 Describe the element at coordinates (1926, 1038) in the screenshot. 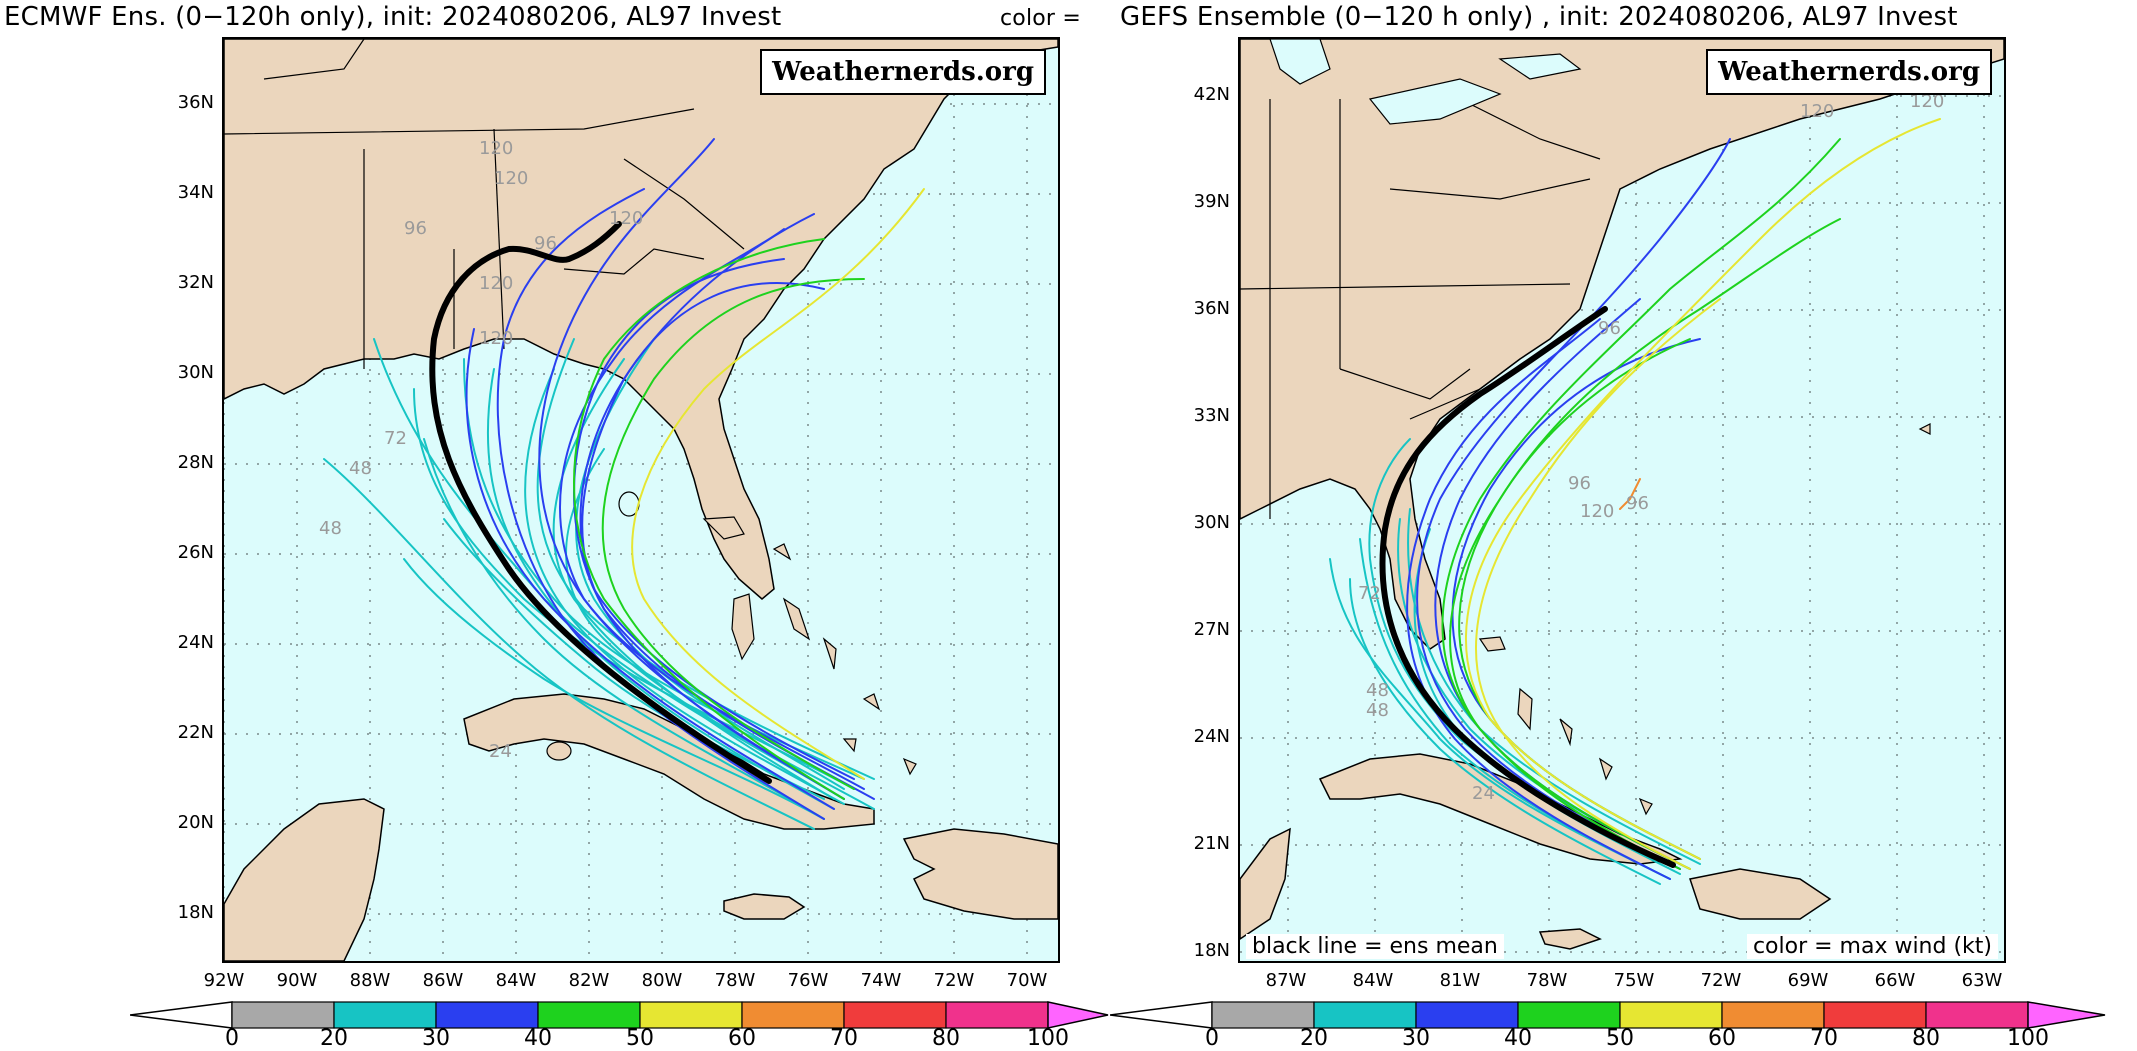

I see `colorbar-tick: 80` at that location.